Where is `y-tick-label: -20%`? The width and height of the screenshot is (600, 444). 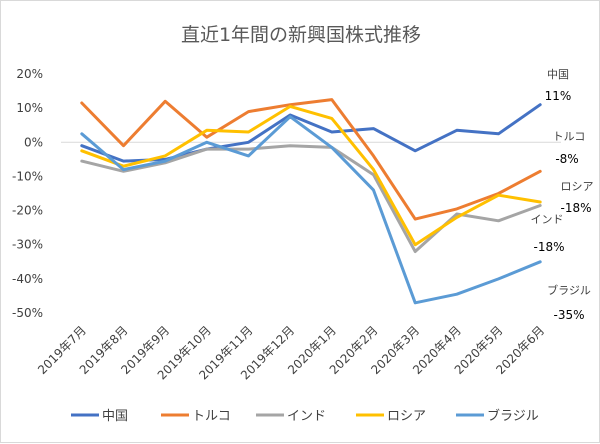 y-tick-label: -20% is located at coordinates (27, 211).